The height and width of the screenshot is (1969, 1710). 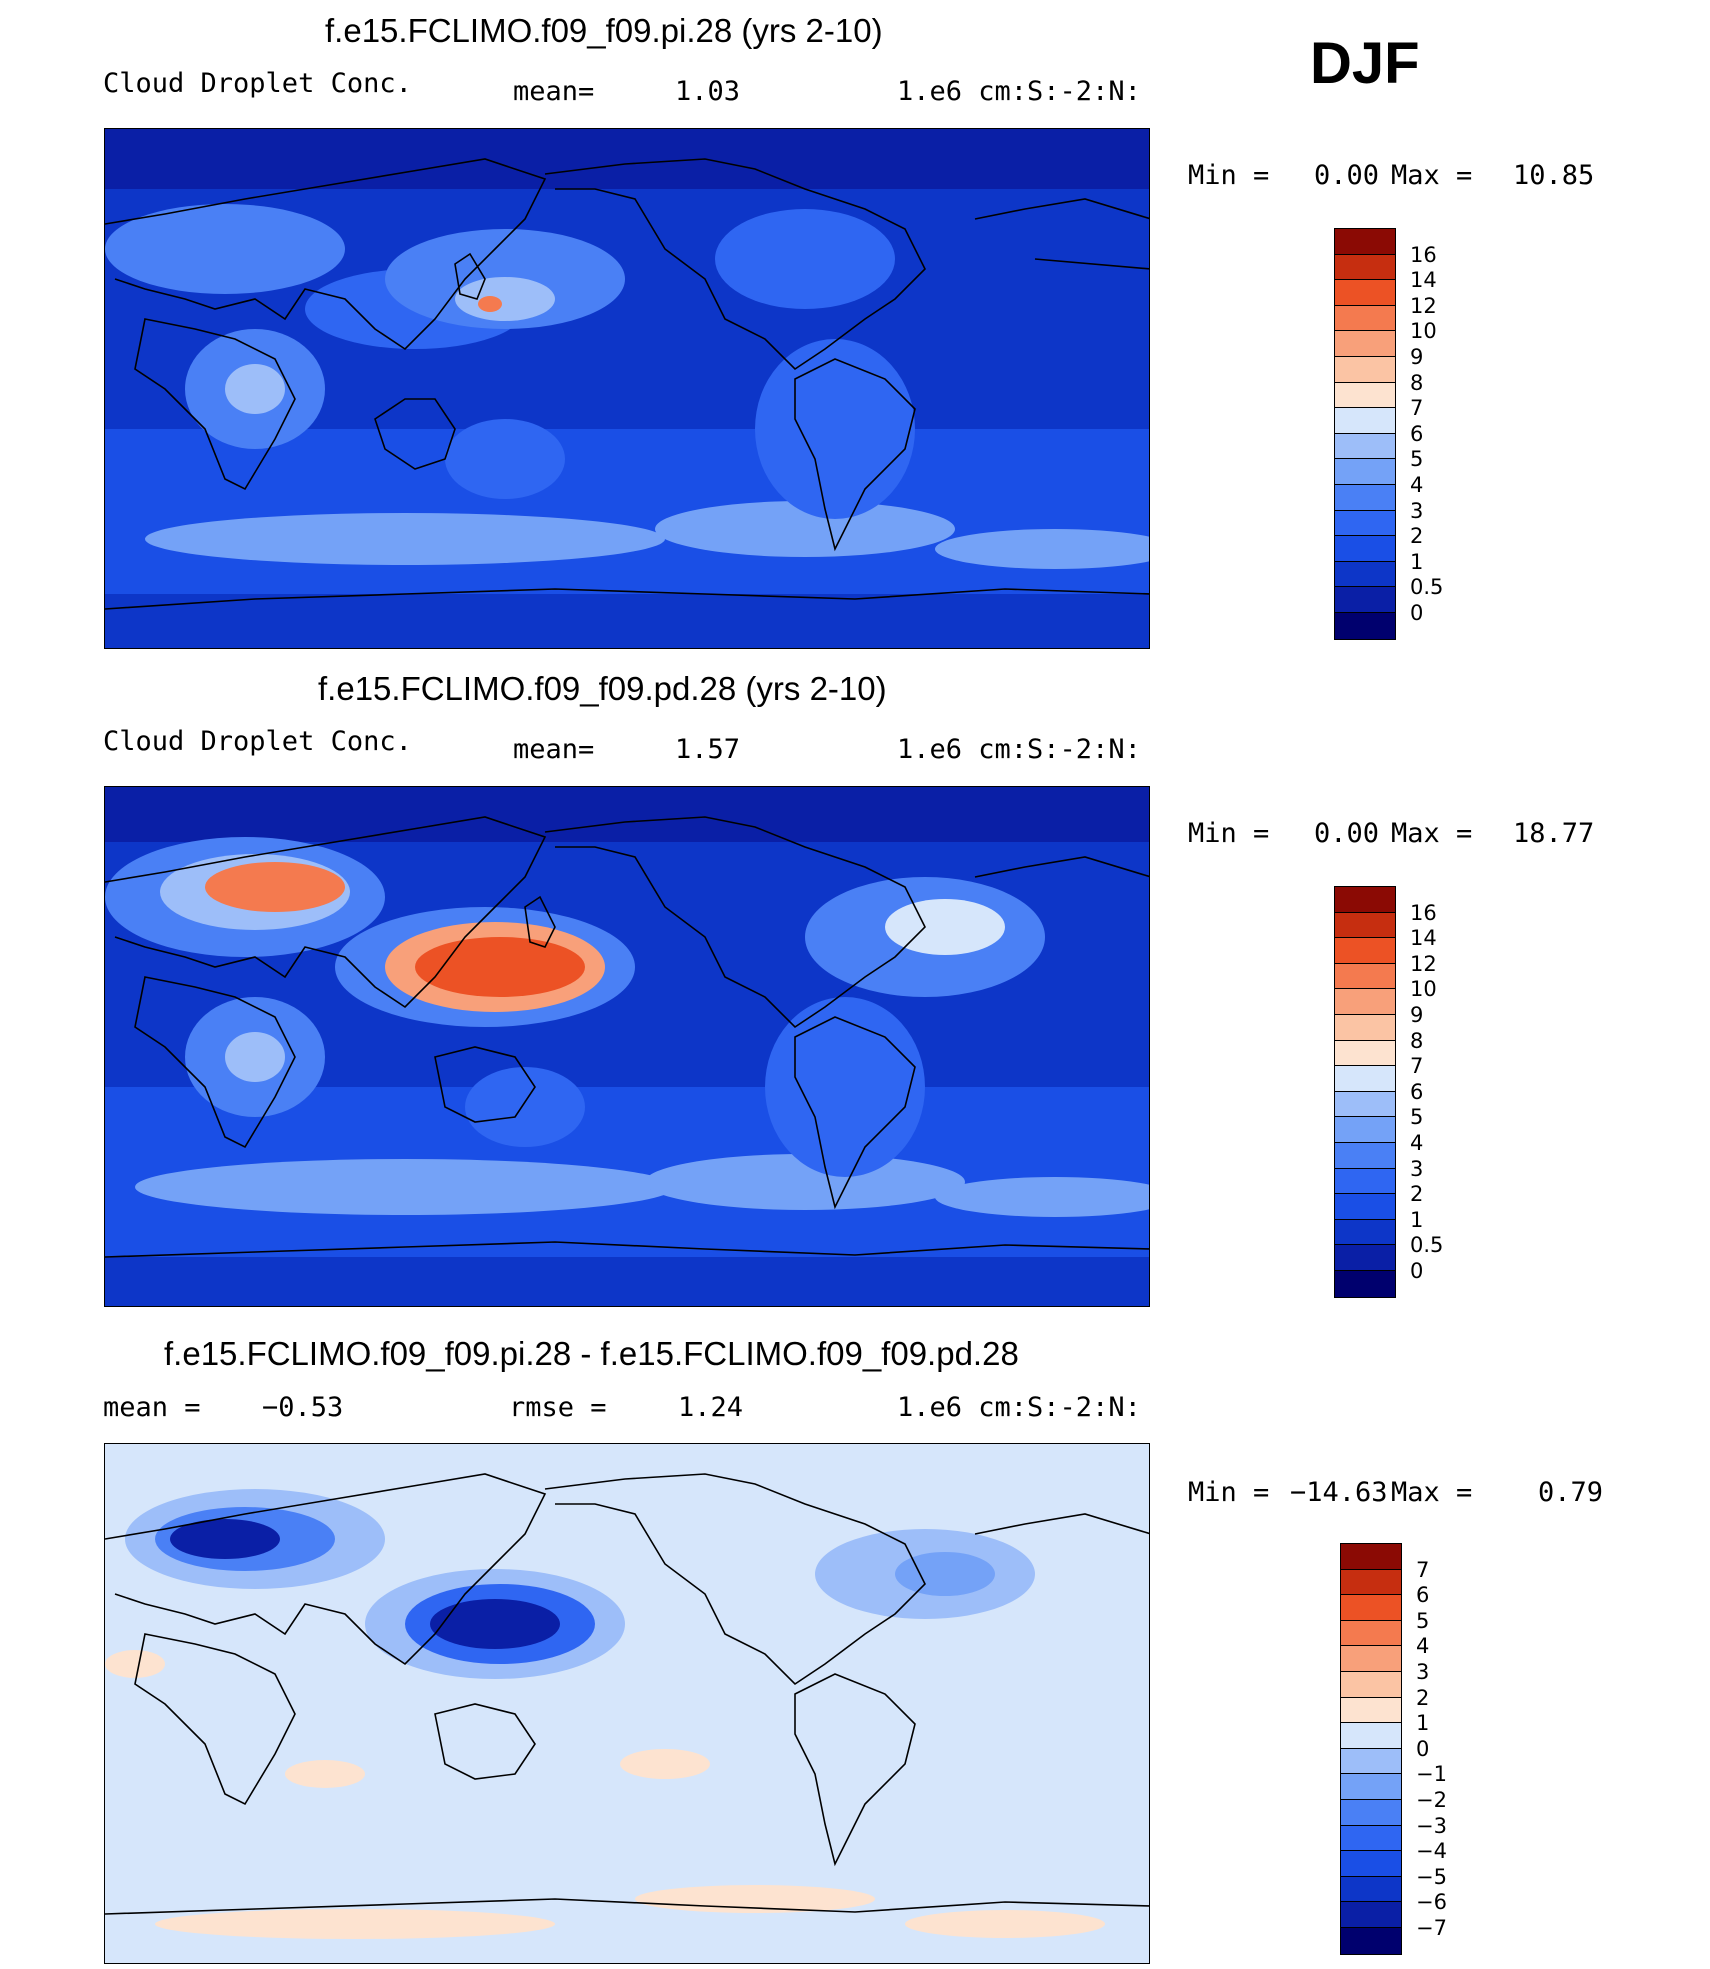 What do you see at coordinates (1347, 833) in the screenshot?
I see `panel2-min-value: 0.00` at bounding box center [1347, 833].